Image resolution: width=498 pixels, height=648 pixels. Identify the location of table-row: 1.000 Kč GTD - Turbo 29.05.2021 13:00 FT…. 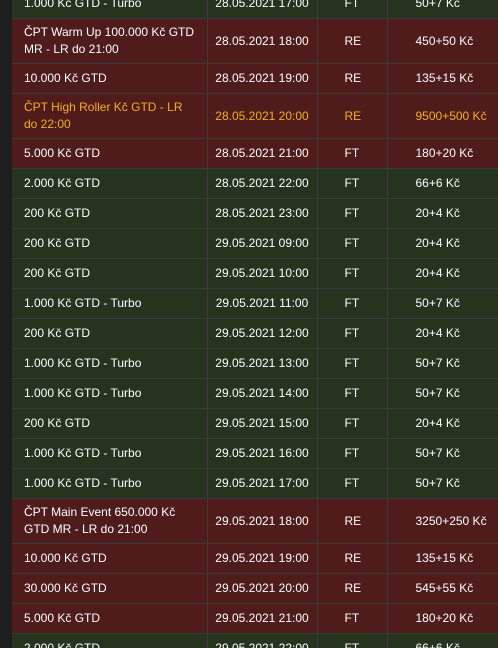
(255, 363).